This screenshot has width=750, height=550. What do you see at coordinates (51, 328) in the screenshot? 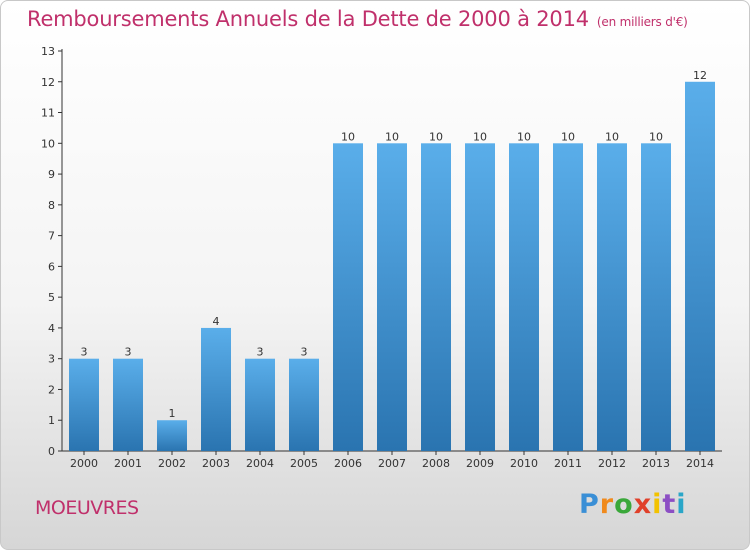
I see `y-tick-label: 4` at bounding box center [51, 328].